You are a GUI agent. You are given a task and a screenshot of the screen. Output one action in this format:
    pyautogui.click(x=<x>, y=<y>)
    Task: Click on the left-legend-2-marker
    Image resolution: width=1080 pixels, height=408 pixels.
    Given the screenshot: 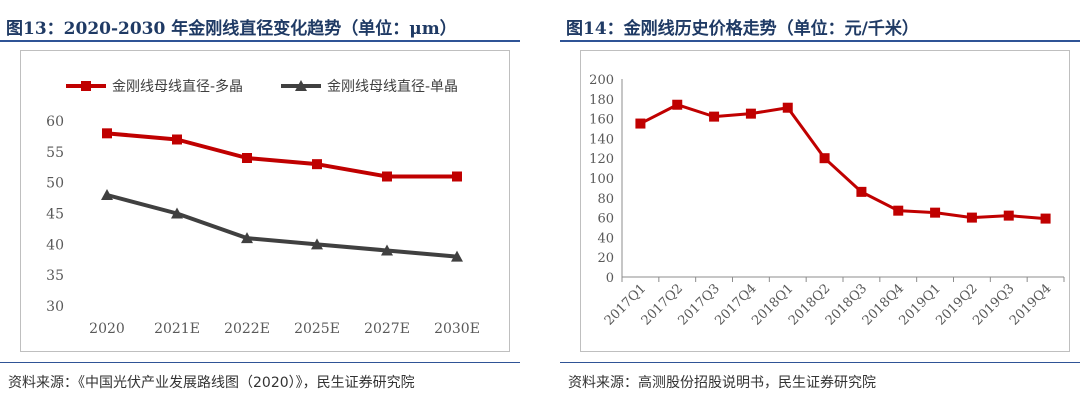 What is the action you would take?
    pyautogui.click(x=301, y=85)
    